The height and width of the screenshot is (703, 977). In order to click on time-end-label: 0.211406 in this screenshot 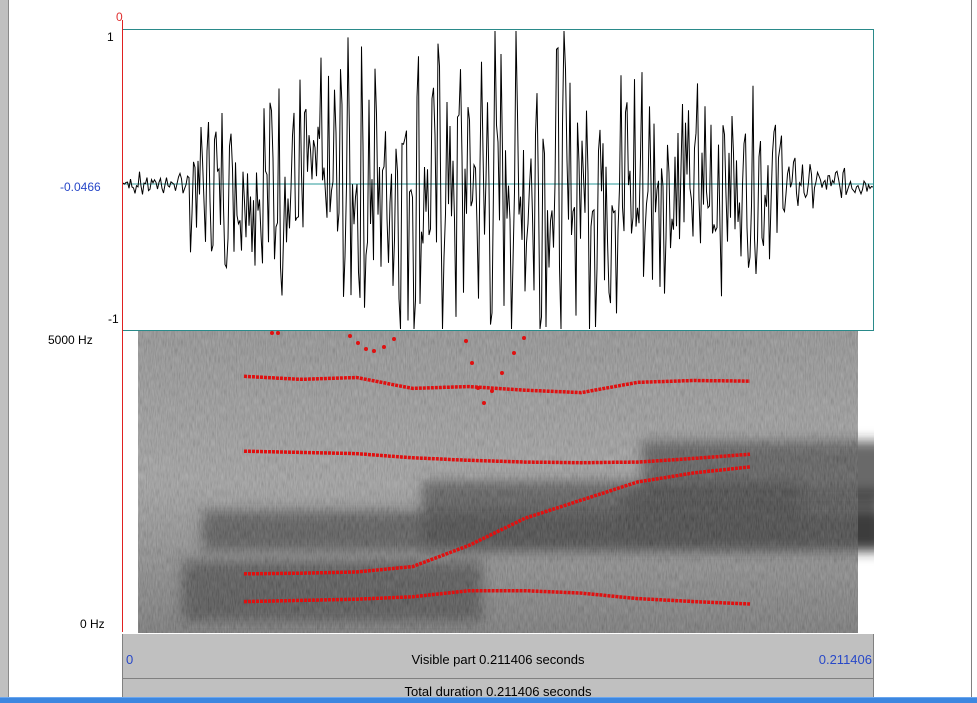, I will do `click(845, 659)`.